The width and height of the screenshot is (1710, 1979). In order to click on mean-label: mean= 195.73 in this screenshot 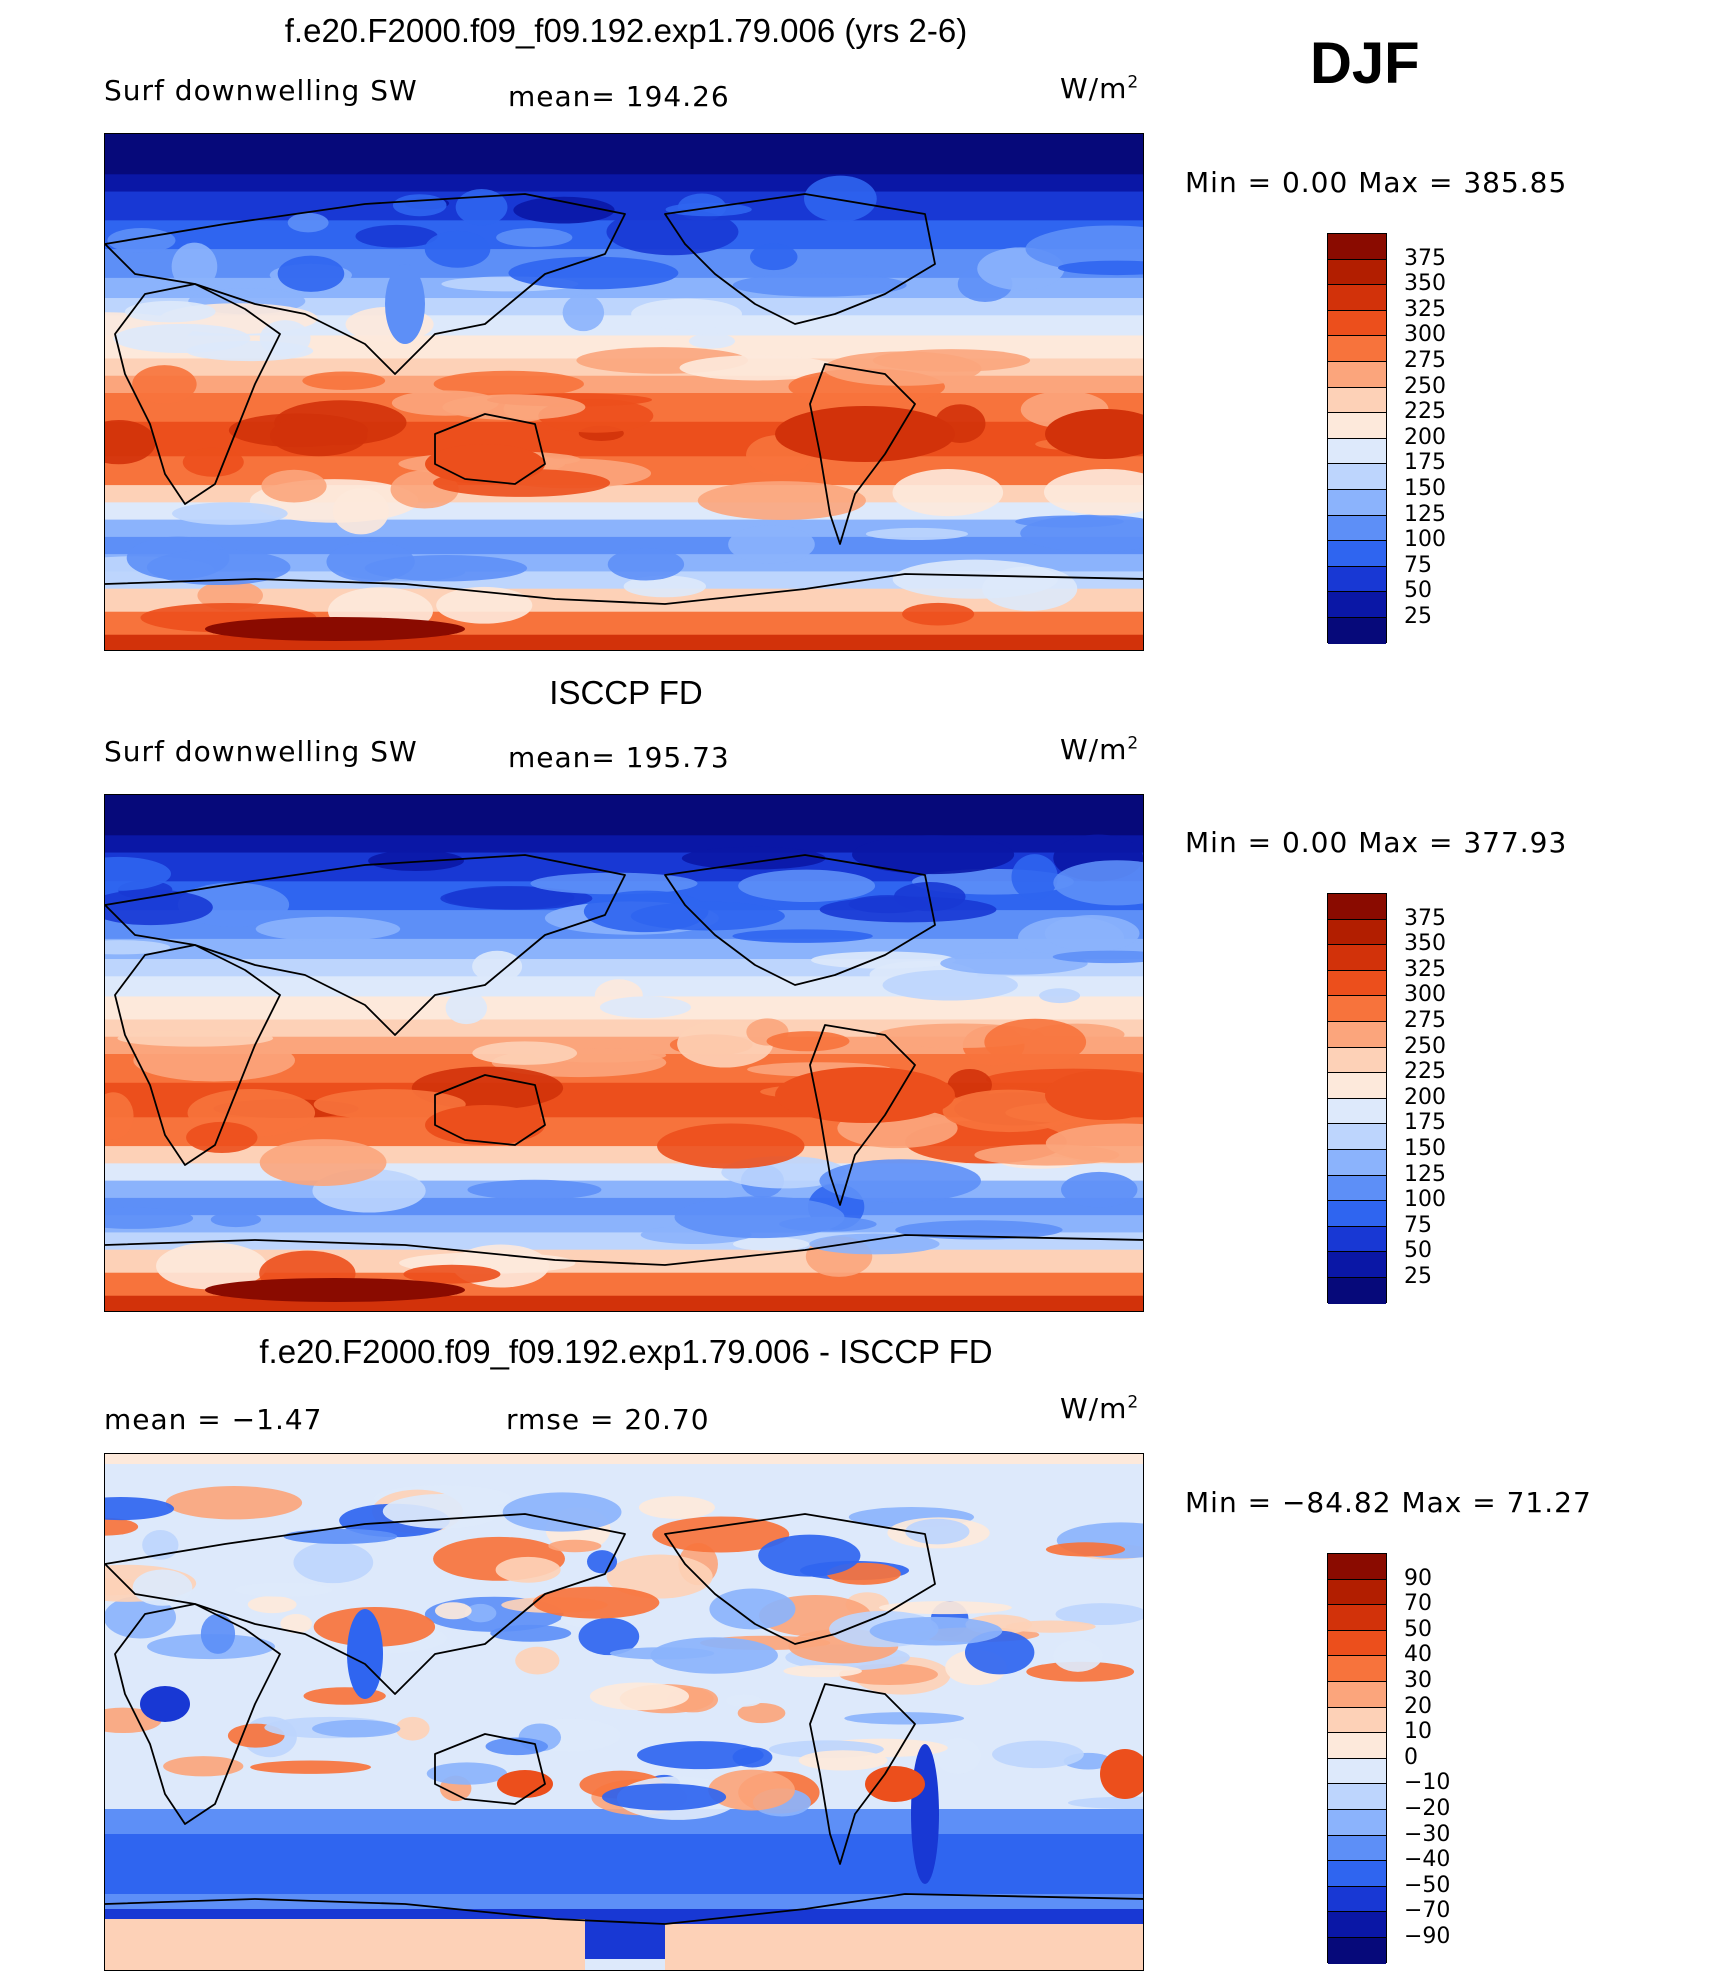, I will do `click(619, 757)`.